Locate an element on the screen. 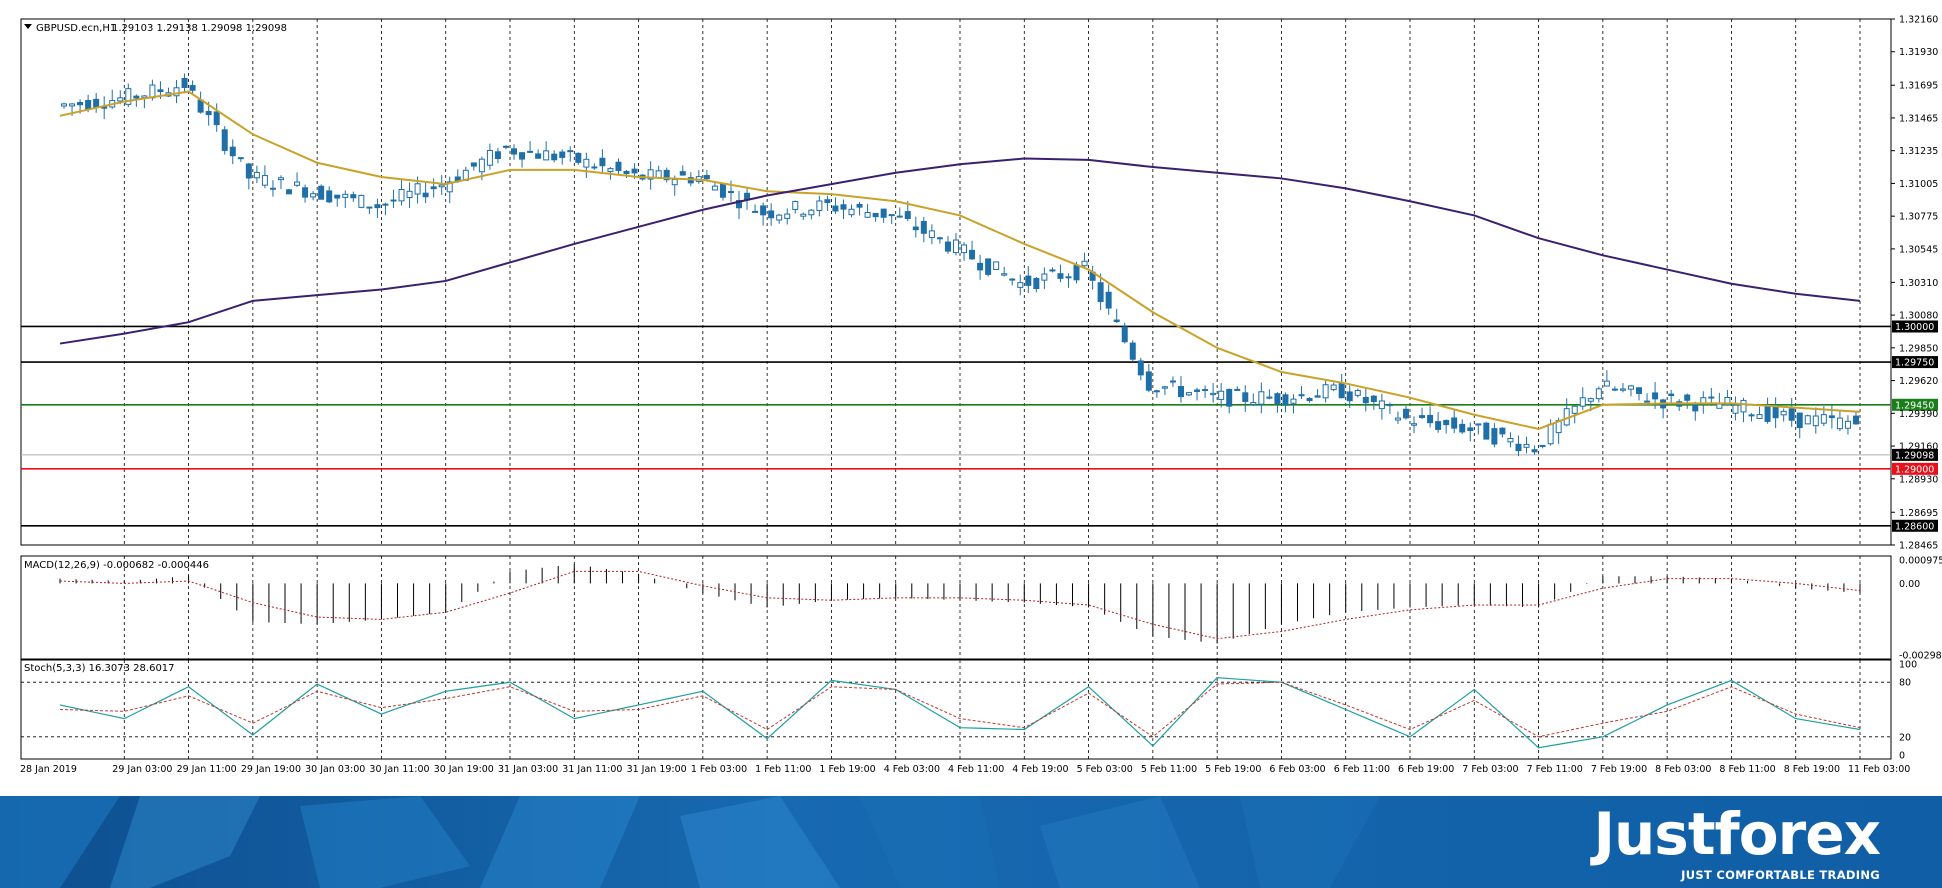 The image size is (1942, 888). stoch-tick-label: 20 is located at coordinates (1905, 737).